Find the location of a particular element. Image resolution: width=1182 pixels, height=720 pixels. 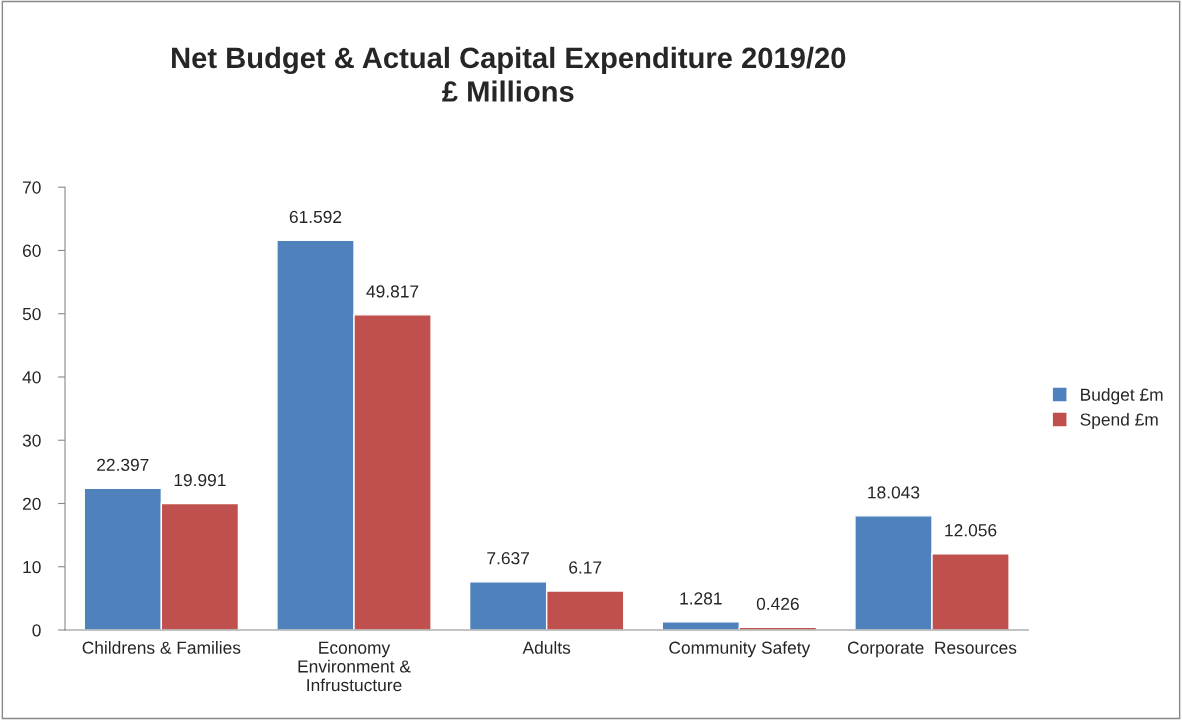

data-label: 19.991 is located at coordinates (200, 480).